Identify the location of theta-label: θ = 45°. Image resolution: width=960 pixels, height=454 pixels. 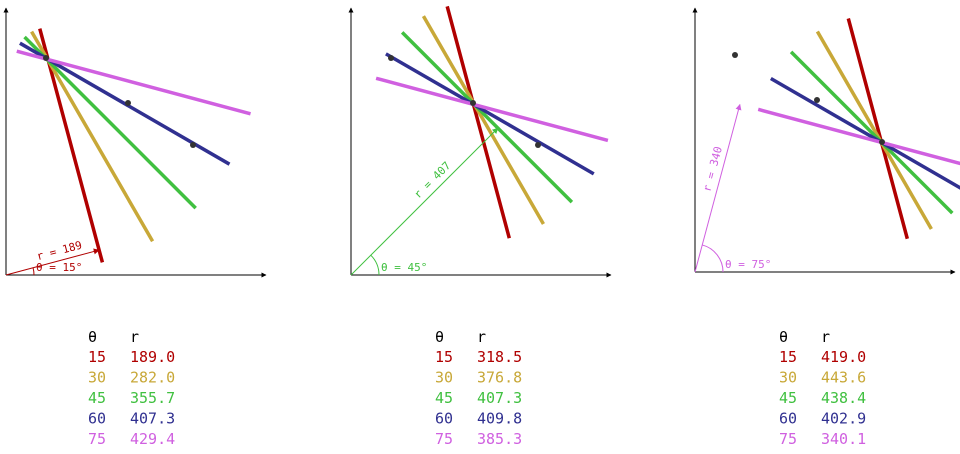
(404, 267).